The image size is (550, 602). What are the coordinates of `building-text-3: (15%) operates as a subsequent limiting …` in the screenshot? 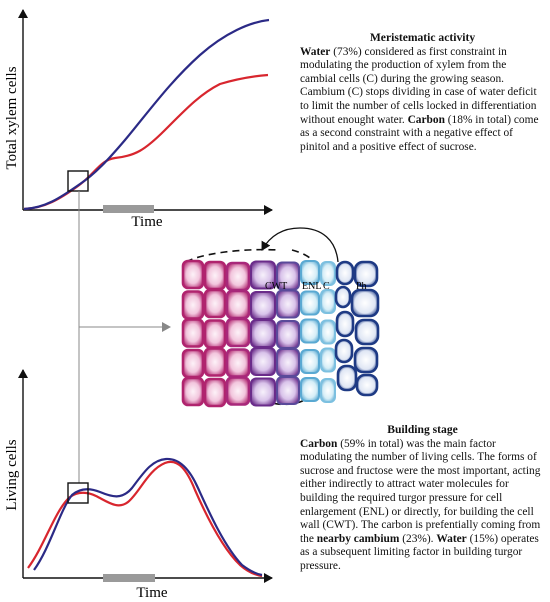 It's located at (419, 552).